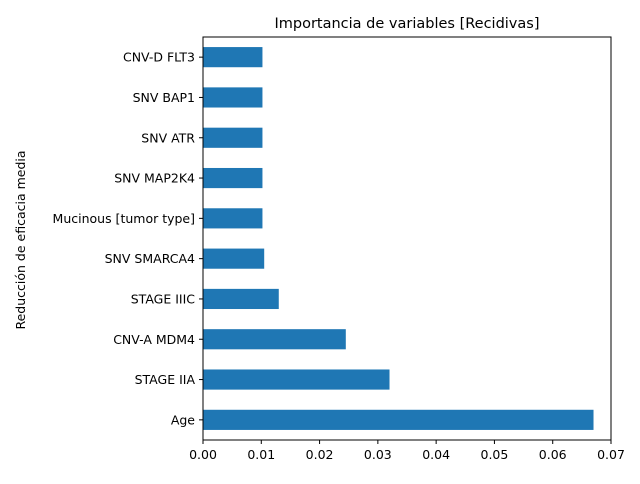  What do you see at coordinates (320, 454) in the screenshot?
I see `x-tick-label: 0.02` at bounding box center [320, 454].